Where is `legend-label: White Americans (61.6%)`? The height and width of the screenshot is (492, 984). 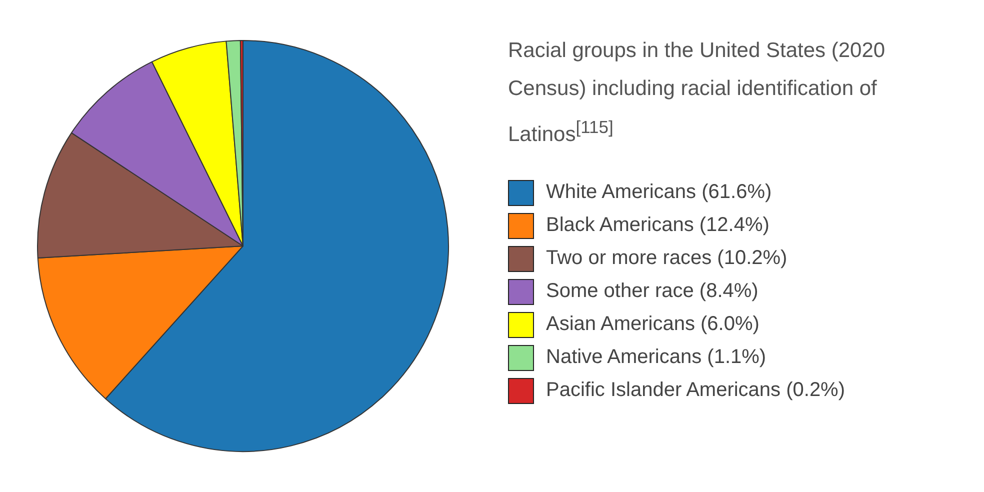
legend-label: White Americans (61.6%) is located at coordinates (659, 192).